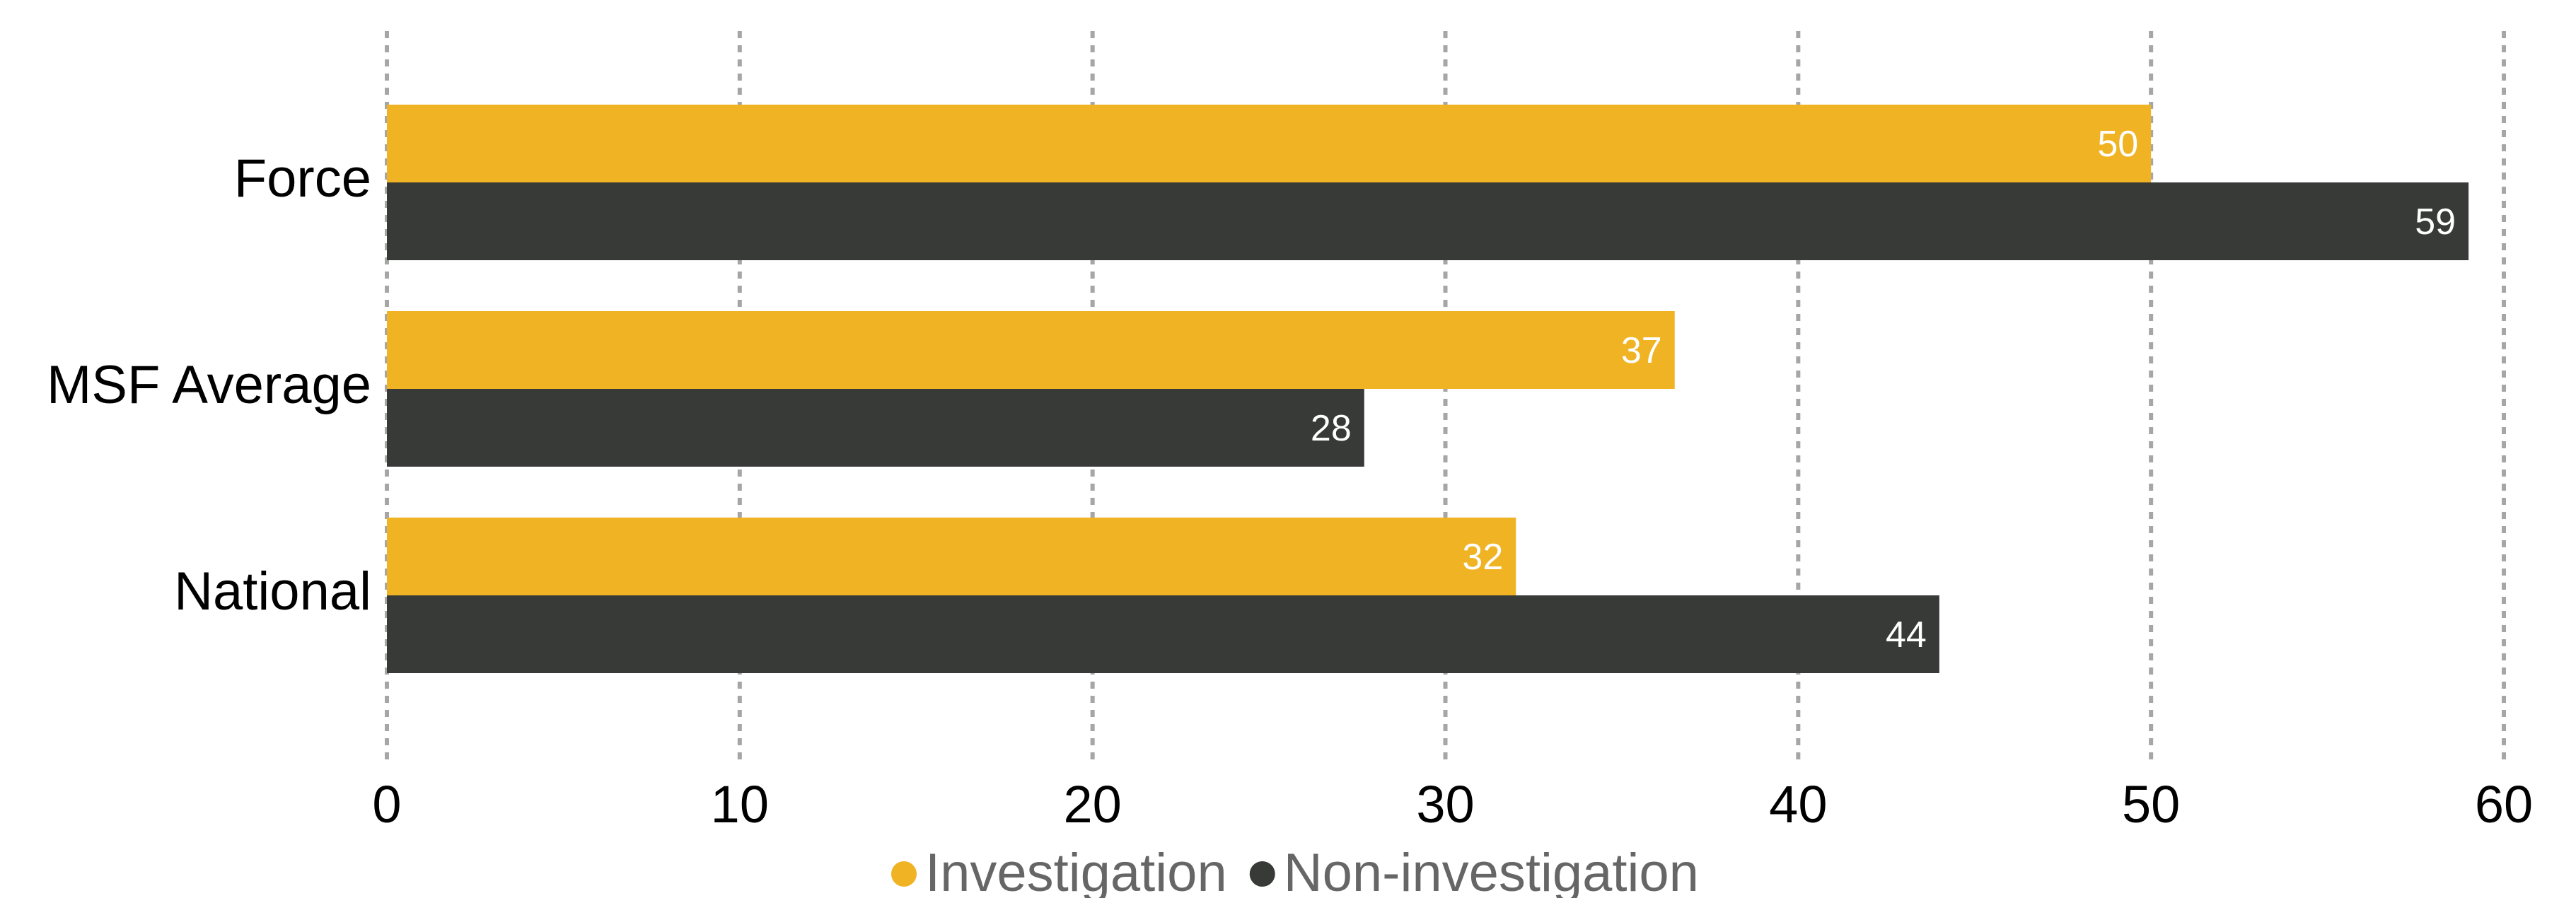 The height and width of the screenshot is (898, 2576). I want to click on x-tick-label-30: 30, so click(1445, 805).